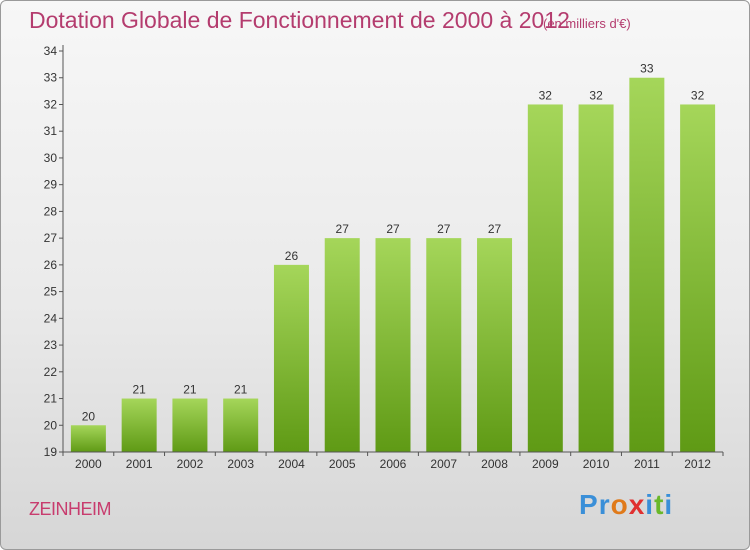  I want to click on proxiti-logo: Proxiti, so click(626, 505).